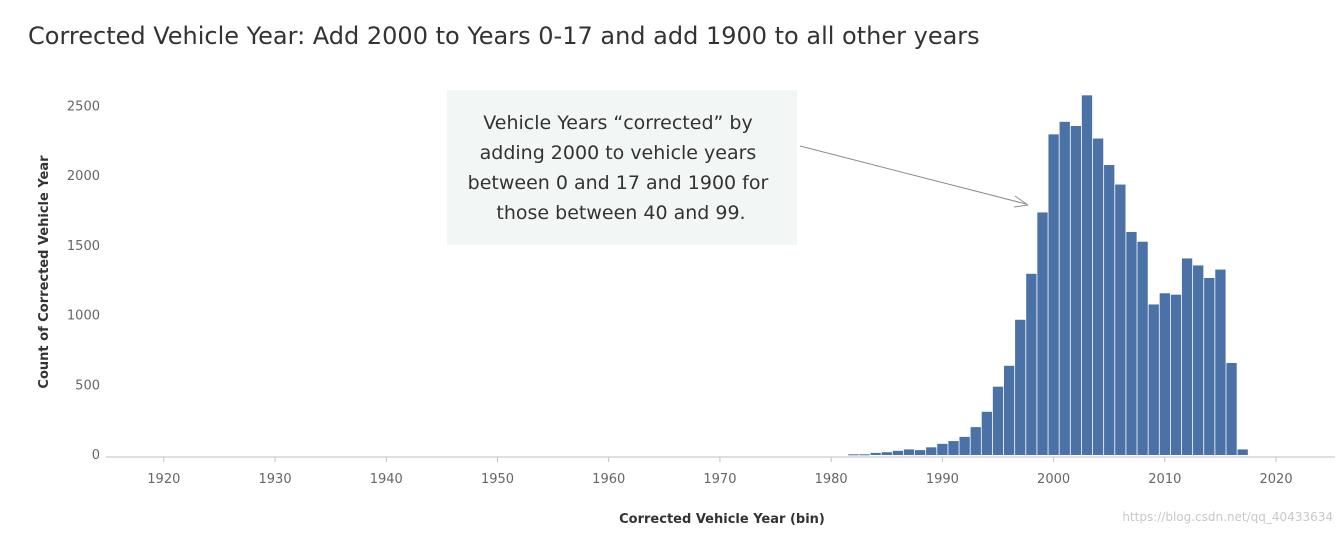 The width and height of the screenshot is (1341, 536). Describe the element at coordinates (1021, 201) in the screenshot. I see `annotation-arrow-head` at that location.